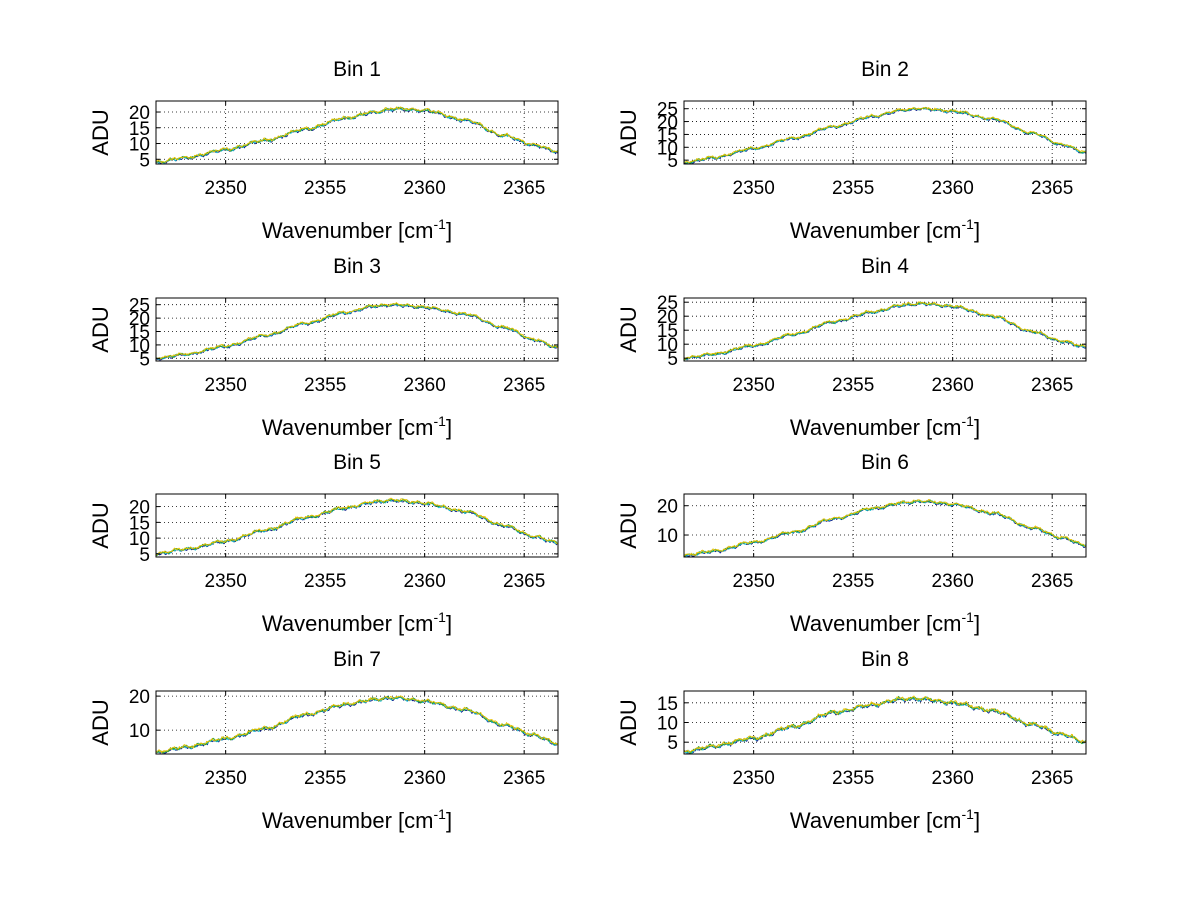 This screenshot has height=901, width=1200. Describe the element at coordinates (885, 266) in the screenshot. I see `subplot-title: Bin 4` at that location.